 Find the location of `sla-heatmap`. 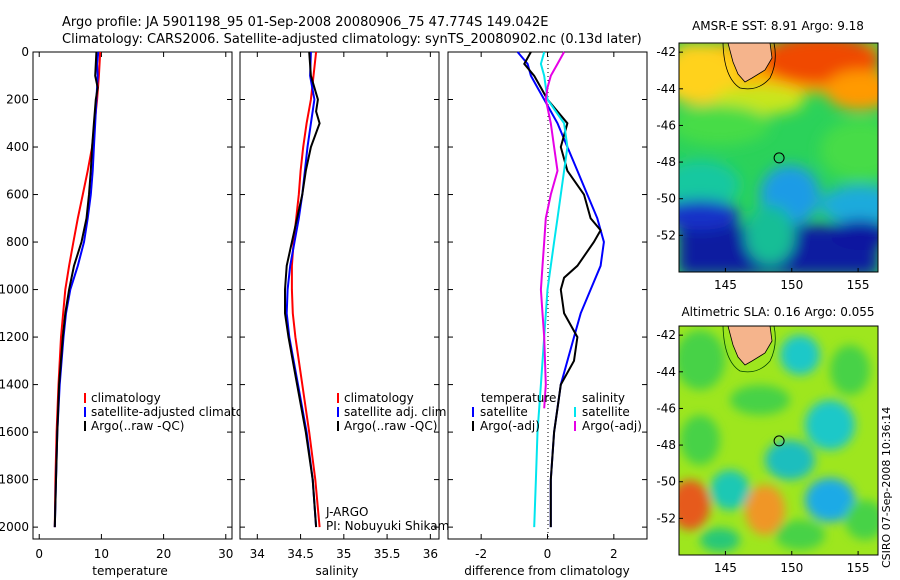

sla-heatmap is located at coordinates (778, 440).